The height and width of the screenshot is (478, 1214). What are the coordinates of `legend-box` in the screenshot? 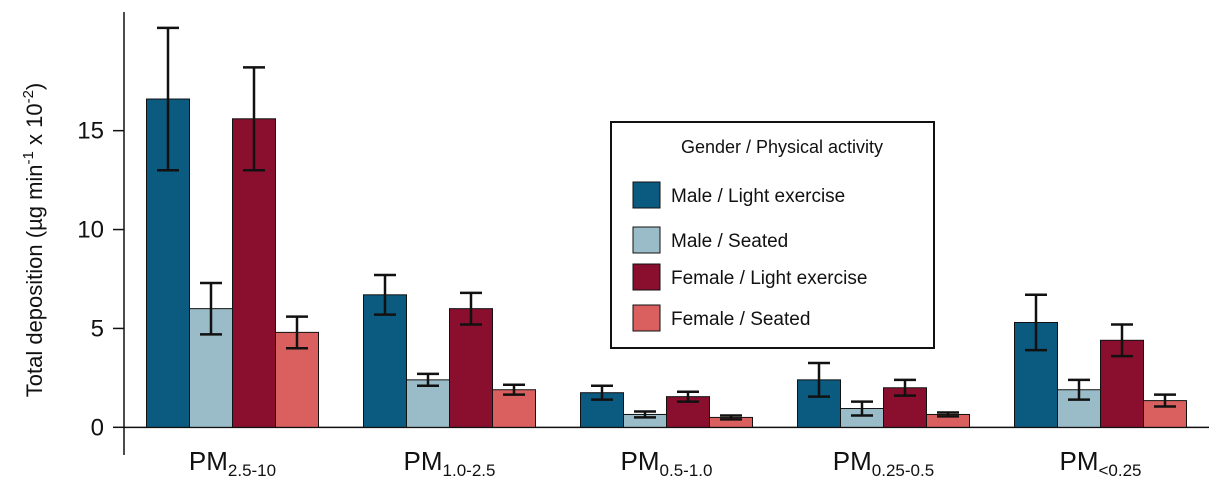 It's located at (772, 235).